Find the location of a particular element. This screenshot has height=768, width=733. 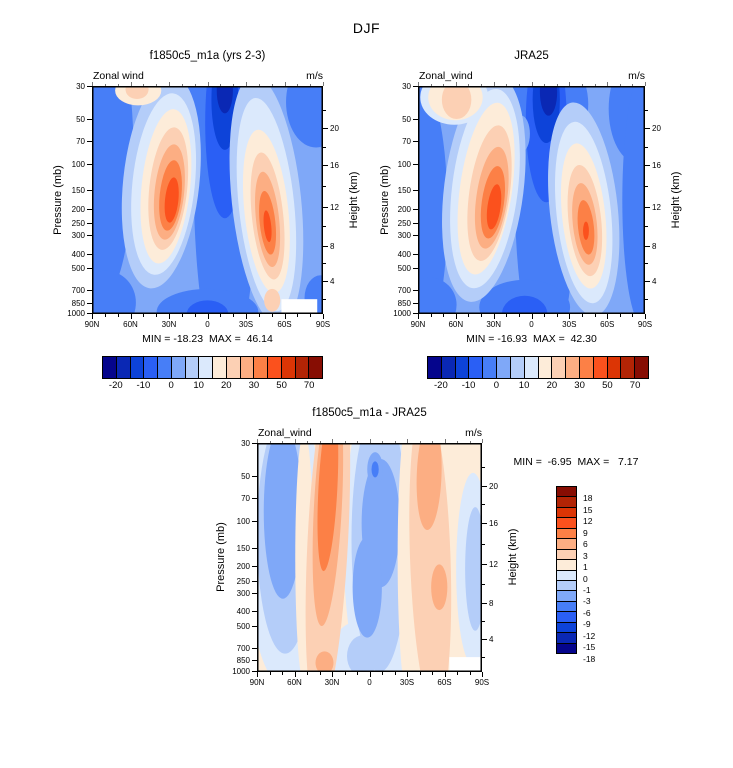

pressure-tick-label: 700 is located at coordinates (404, 290).